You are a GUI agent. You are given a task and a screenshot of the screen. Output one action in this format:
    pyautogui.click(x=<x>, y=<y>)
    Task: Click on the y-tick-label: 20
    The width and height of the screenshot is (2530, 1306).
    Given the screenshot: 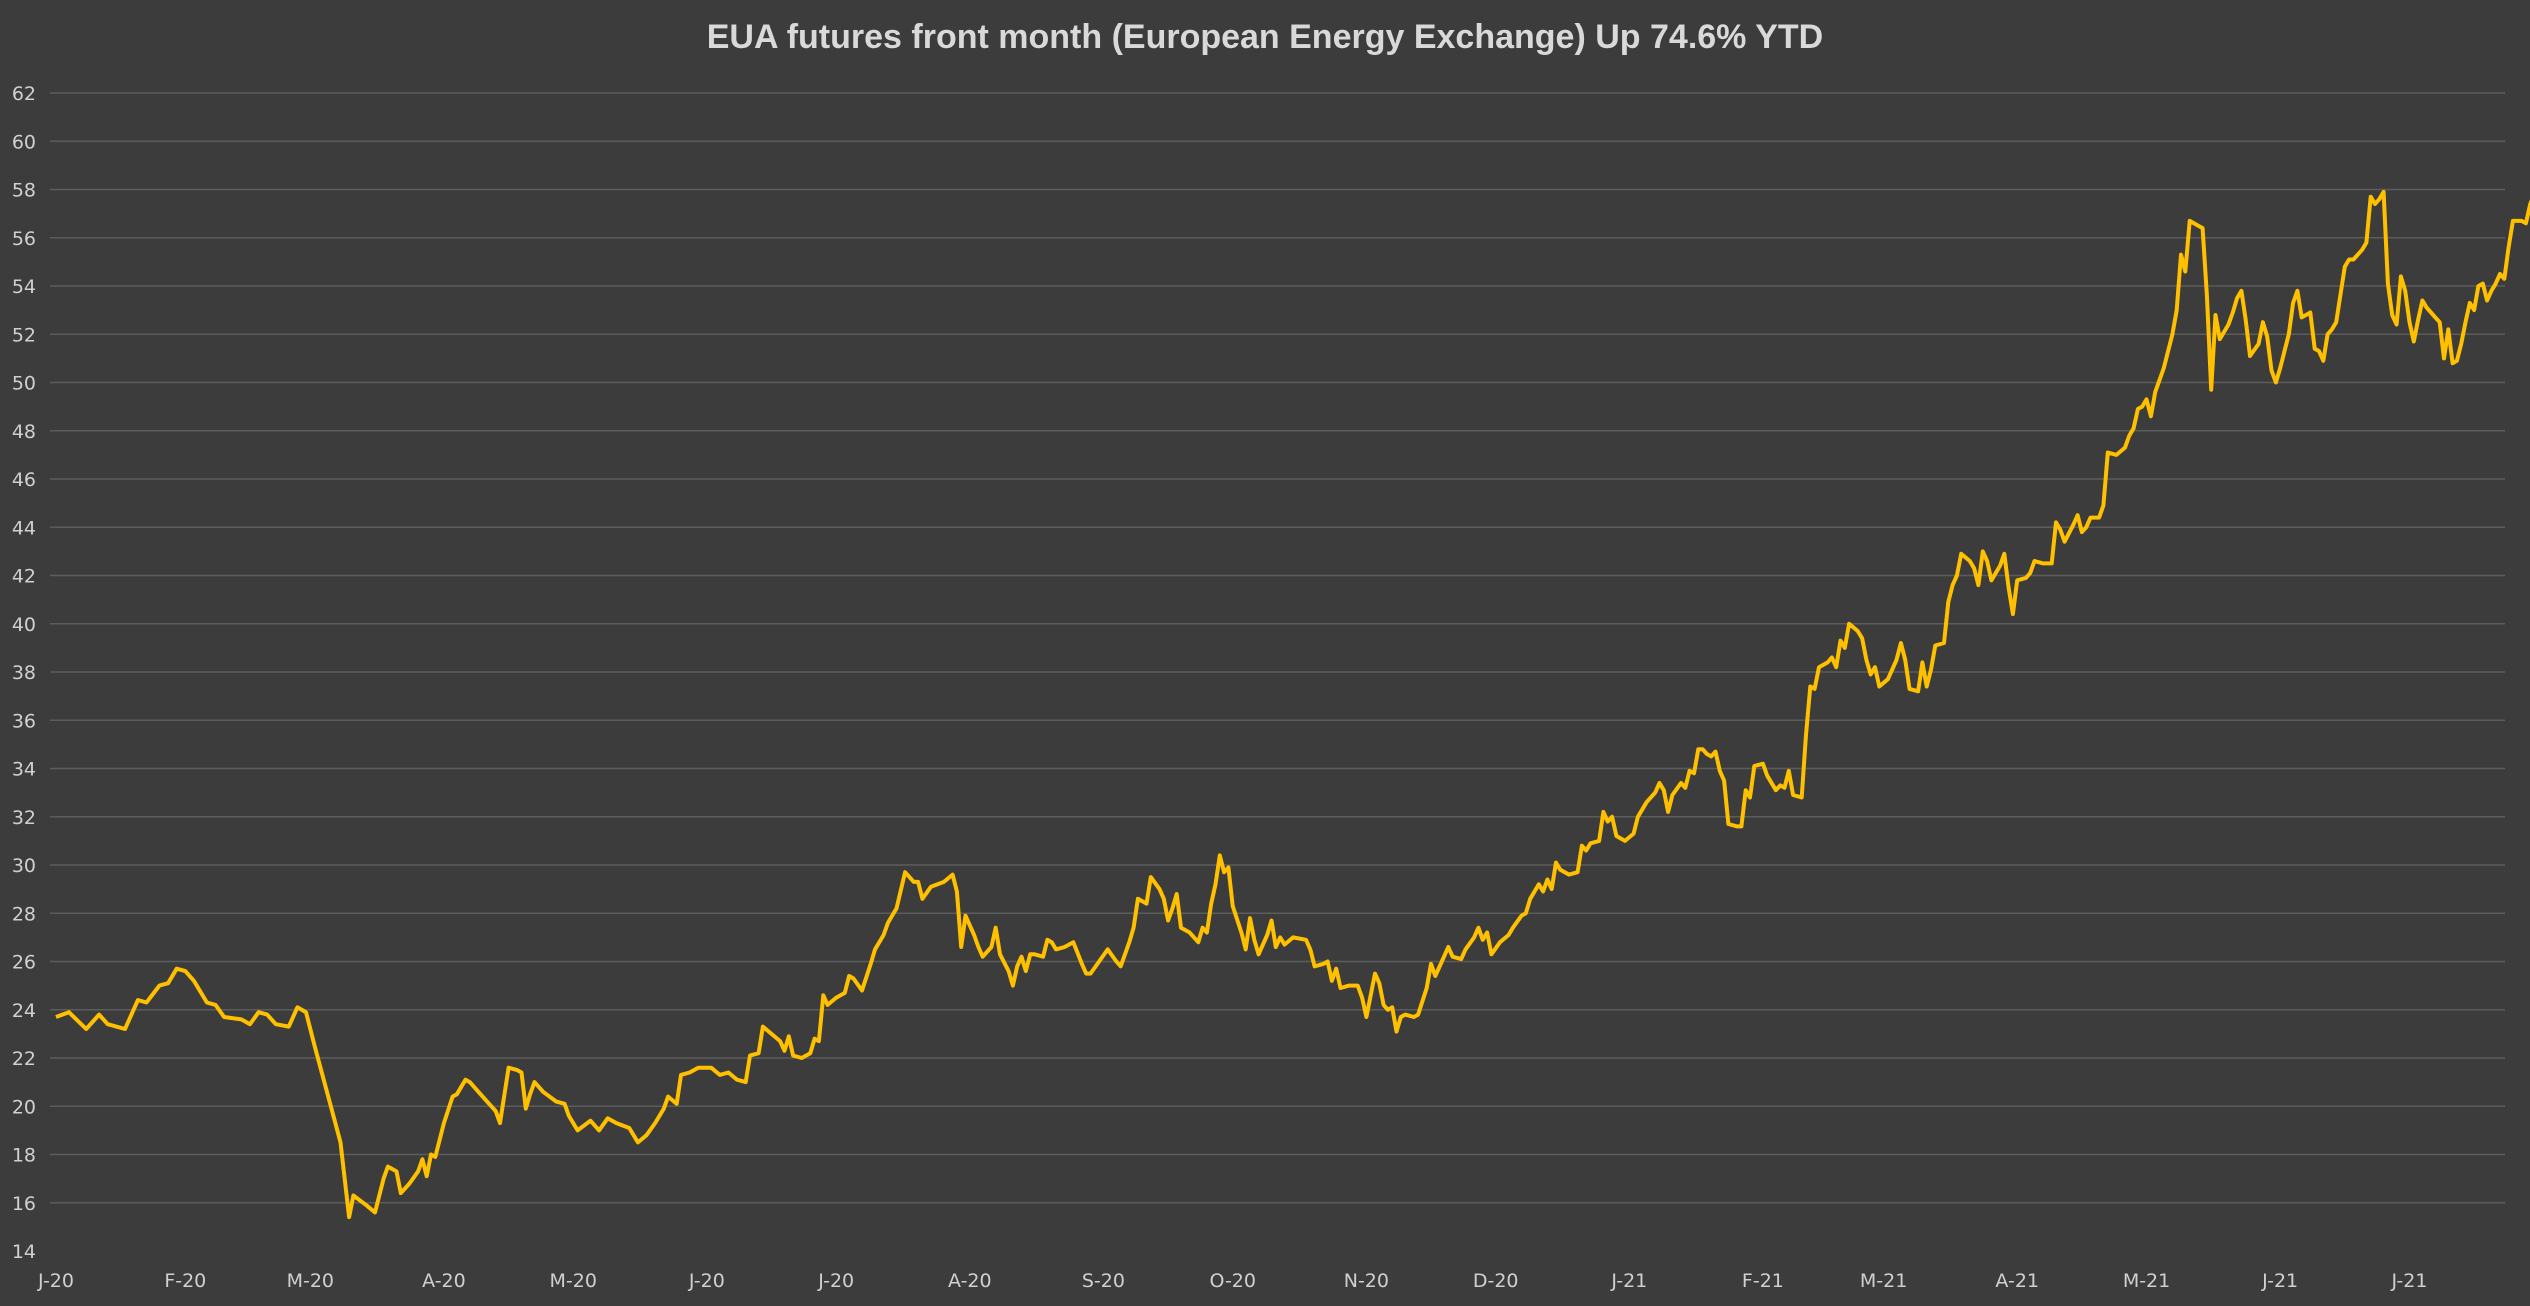 What is the action you would take?
    pyautogui.click(x=24, y=1107)
    